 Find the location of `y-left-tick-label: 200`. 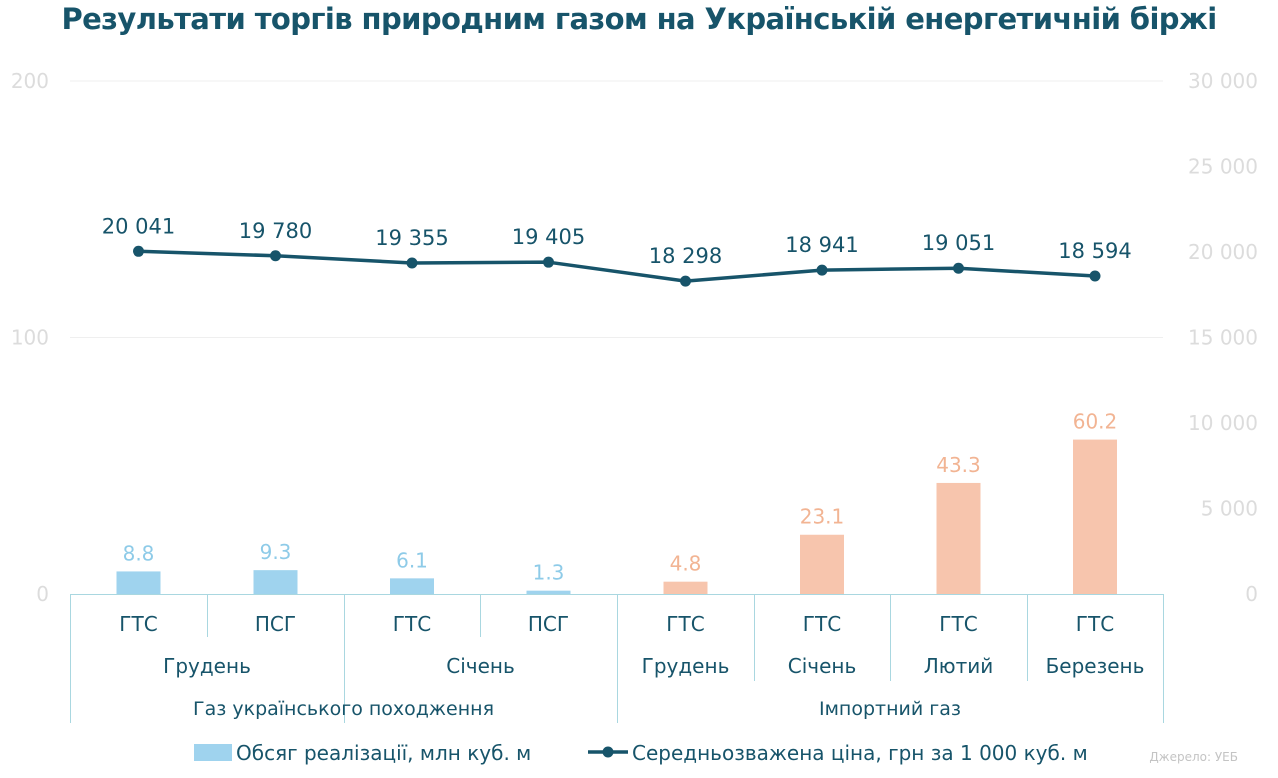

y-left-tick-label: 200 is located at coordinates (30, 81).